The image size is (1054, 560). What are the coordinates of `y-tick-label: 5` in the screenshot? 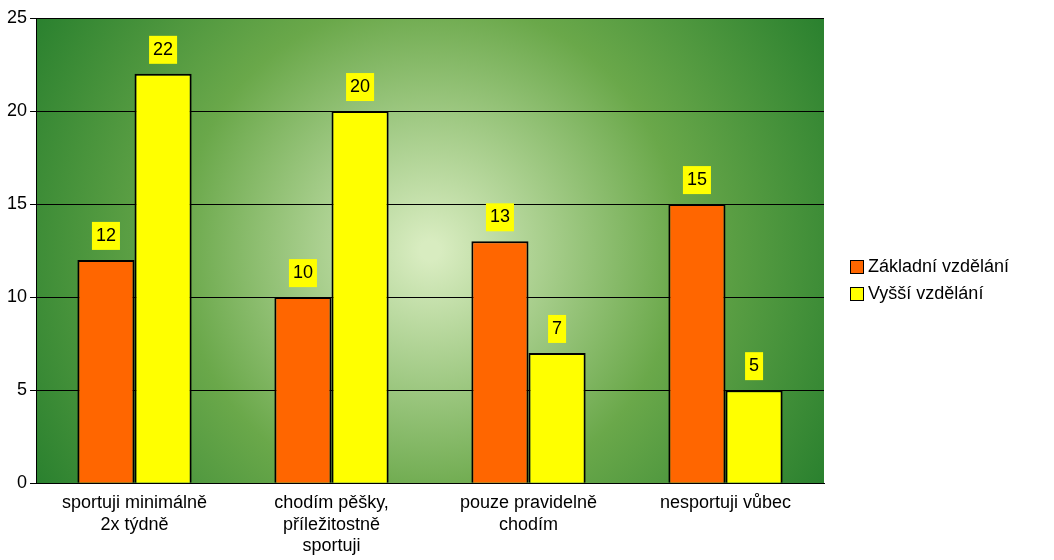 It's located at (22, 389).